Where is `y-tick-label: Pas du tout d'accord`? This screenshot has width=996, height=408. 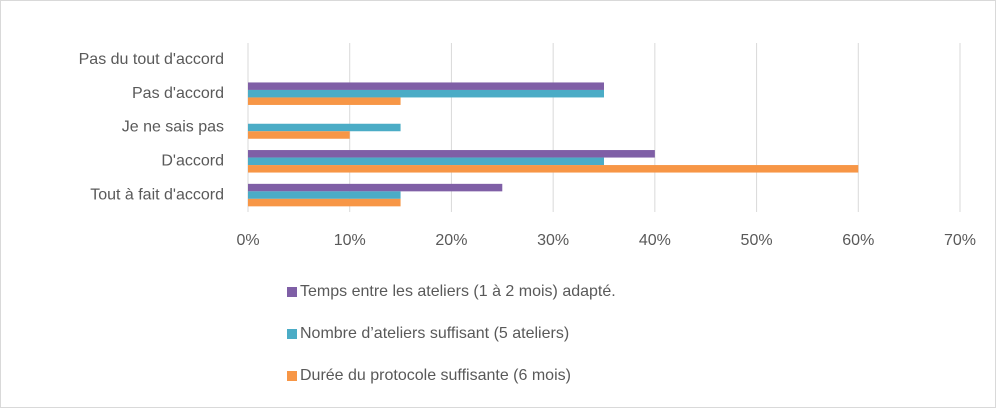
y-tick-label: Pas du tout d'accord is located at coordinates (151, 59).